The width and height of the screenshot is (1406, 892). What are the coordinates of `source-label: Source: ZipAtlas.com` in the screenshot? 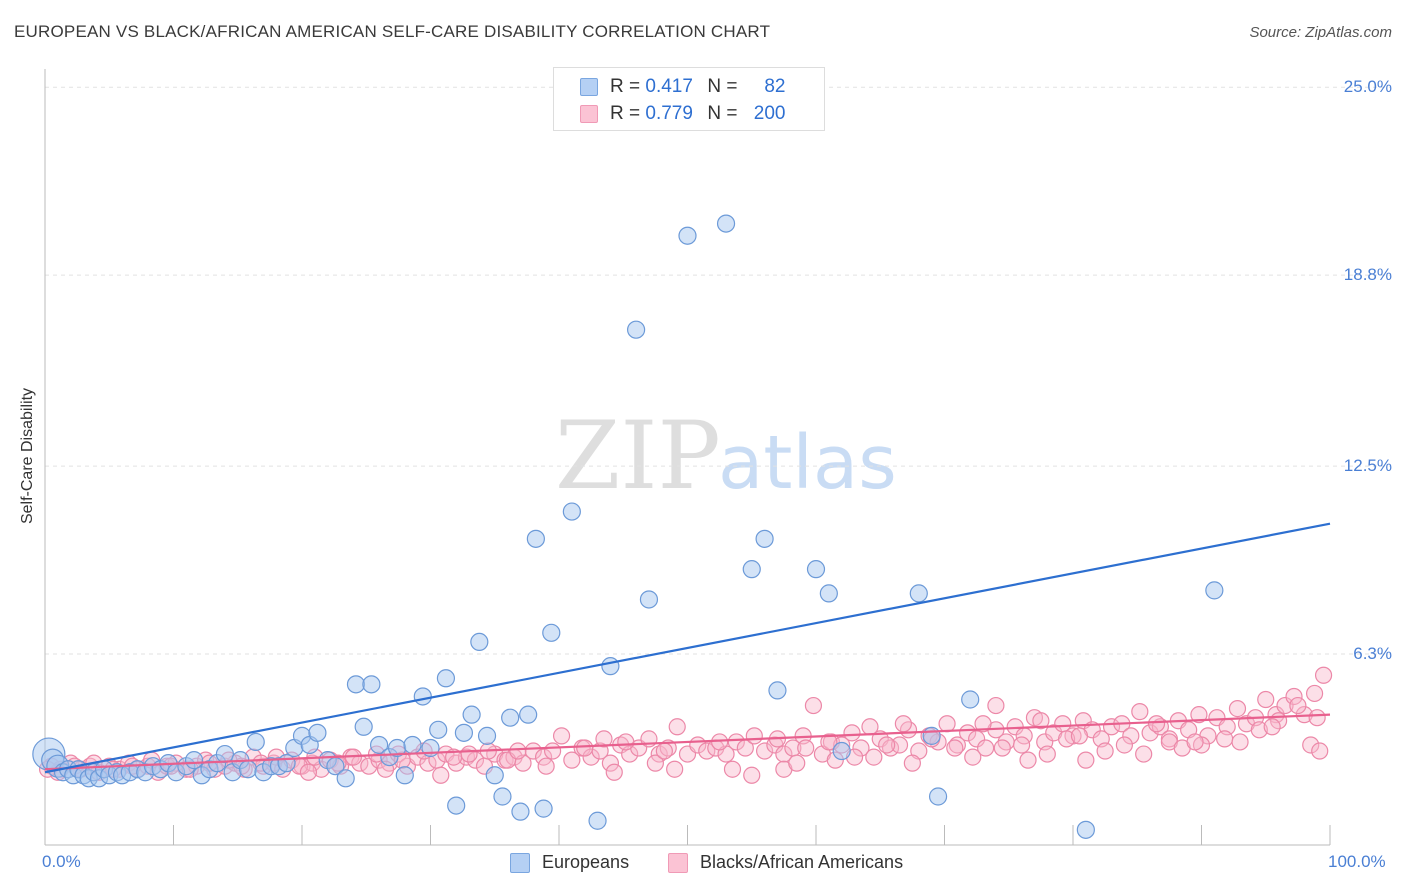 It's located at (1320, 32).